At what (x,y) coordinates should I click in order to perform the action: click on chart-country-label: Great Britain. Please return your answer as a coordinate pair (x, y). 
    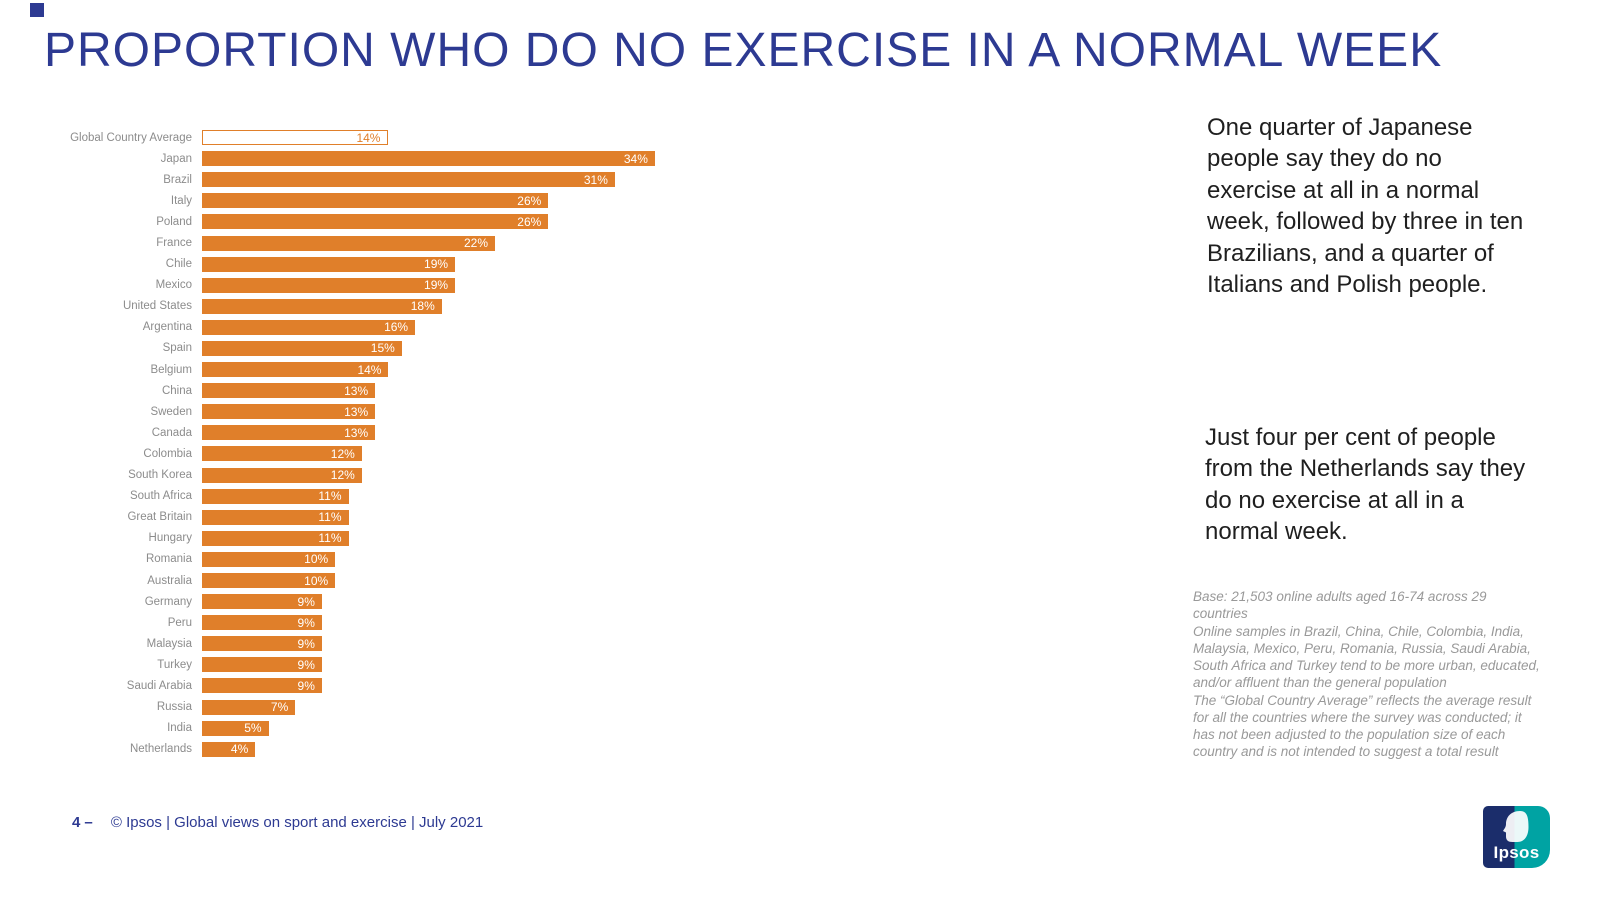
    Looking at the image, I should click on (159, 517).